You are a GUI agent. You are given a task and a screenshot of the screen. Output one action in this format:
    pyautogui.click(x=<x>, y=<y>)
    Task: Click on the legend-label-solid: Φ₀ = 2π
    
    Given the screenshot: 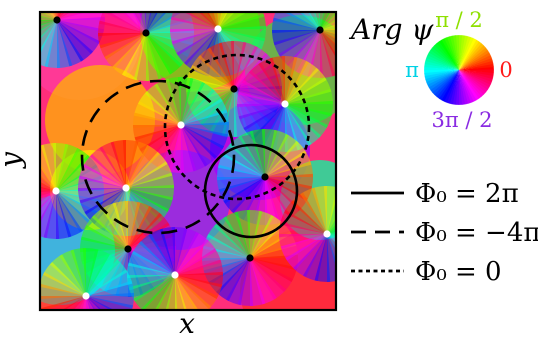 What is the action you would take?
    pyautogui.click(x=467, y=194)
    